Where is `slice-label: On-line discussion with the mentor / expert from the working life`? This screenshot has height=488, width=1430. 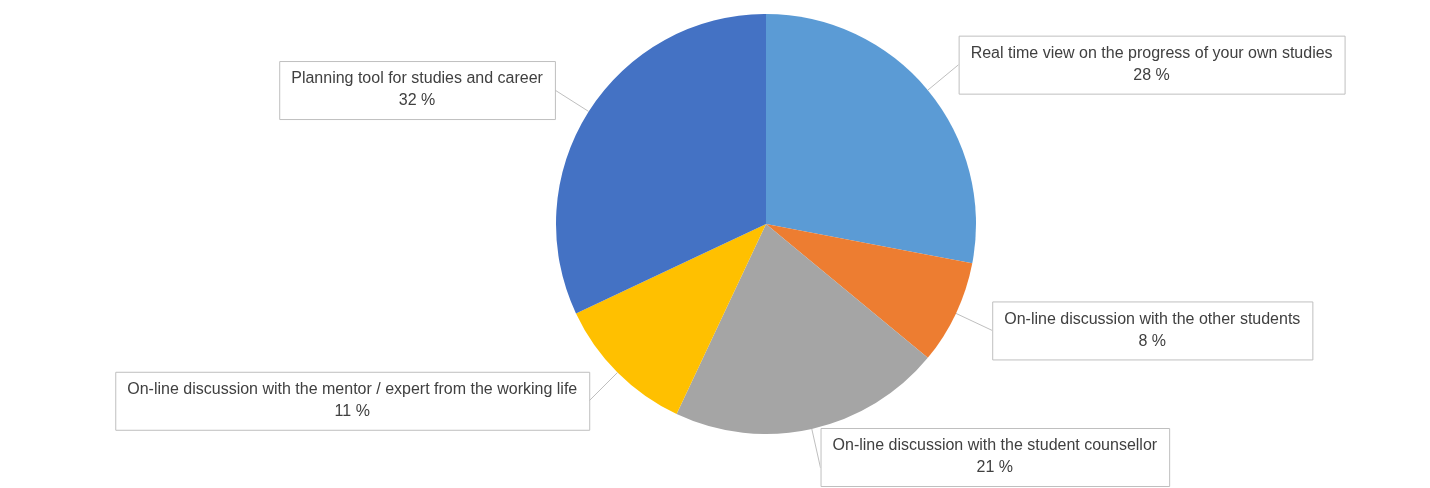 slice-label: On-line discussion with the mentor / expert from the working life is located at coordinates (352, 389).